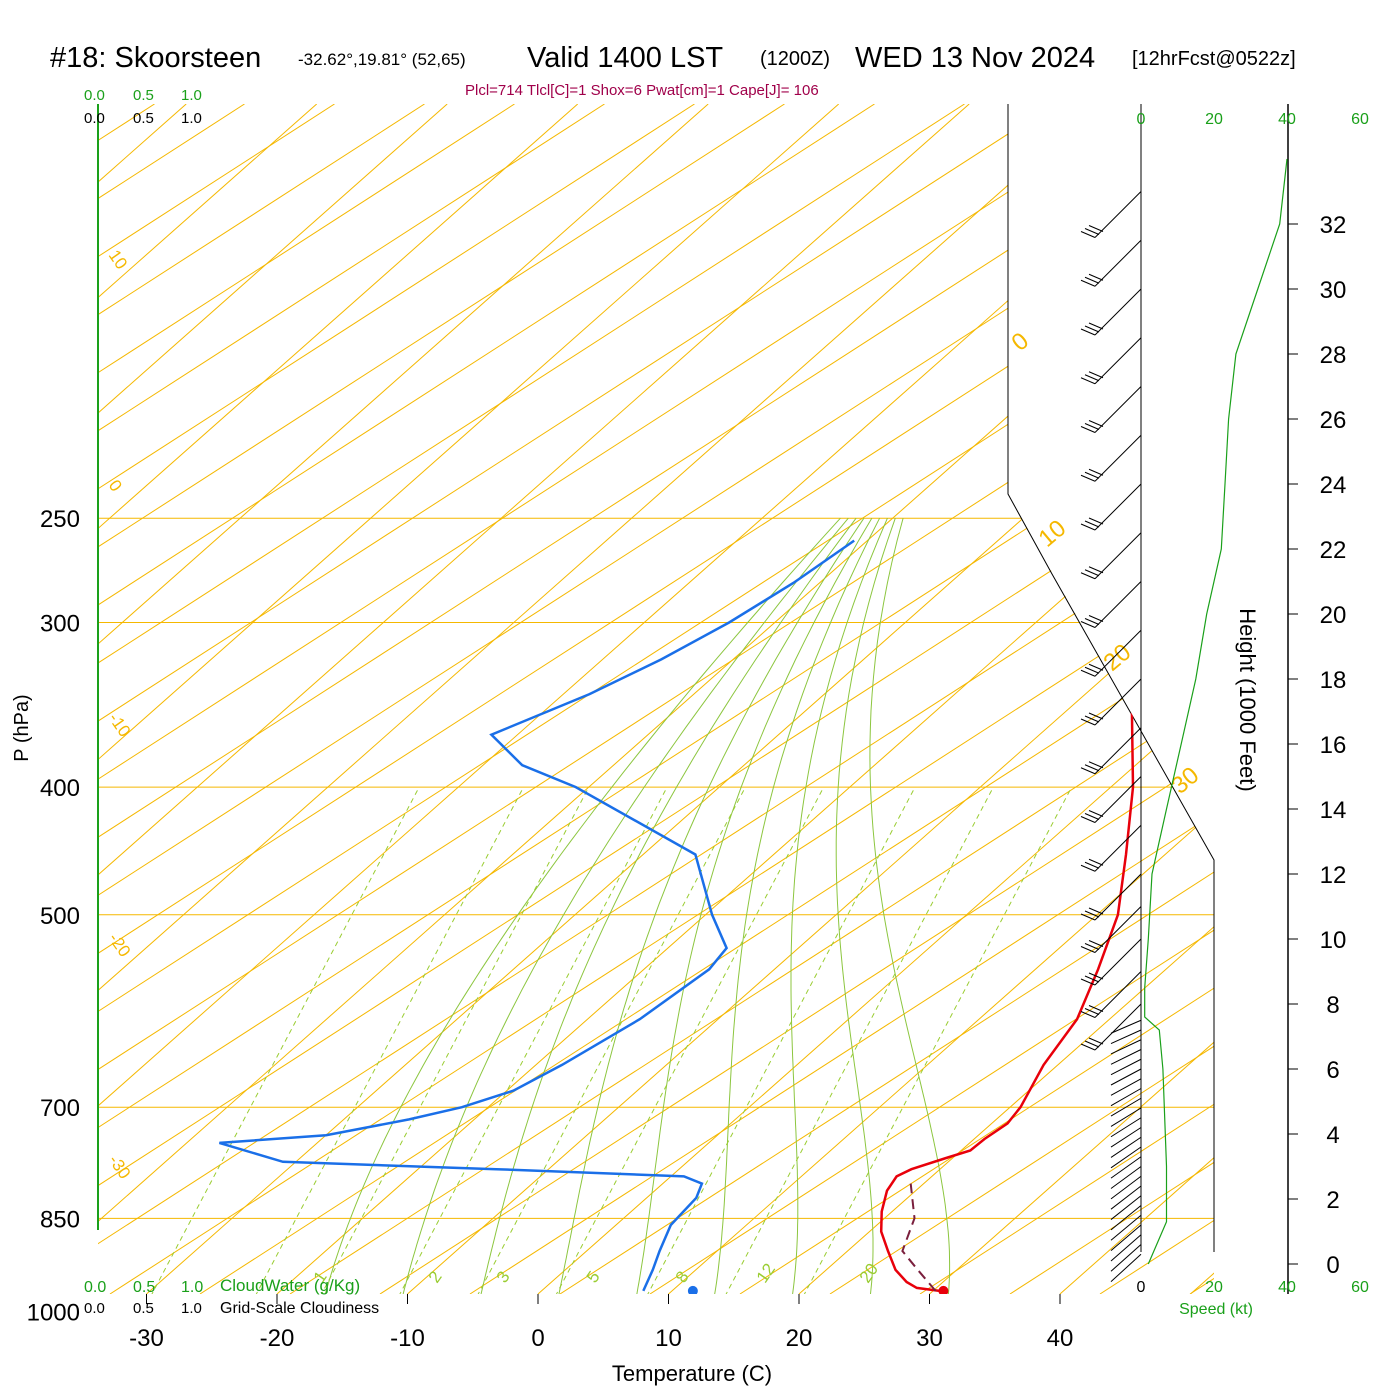  Describe the element at coordinates (1007, 916) in the screenshot. I see `temperature-profile` at that location.